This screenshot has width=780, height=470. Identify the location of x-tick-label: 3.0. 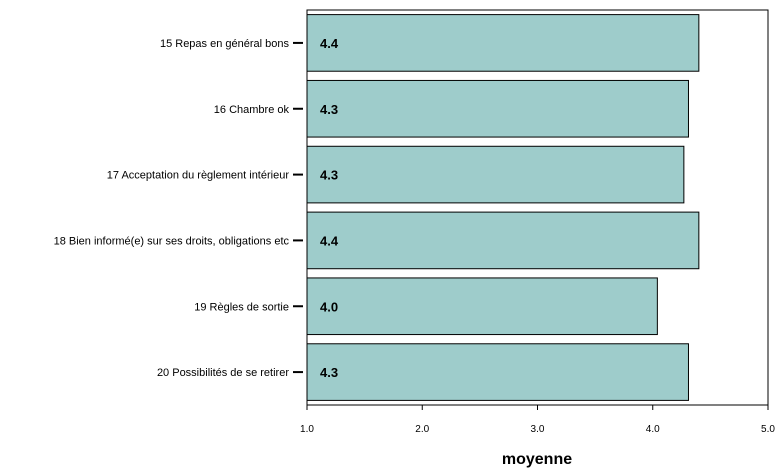
(538, 429).